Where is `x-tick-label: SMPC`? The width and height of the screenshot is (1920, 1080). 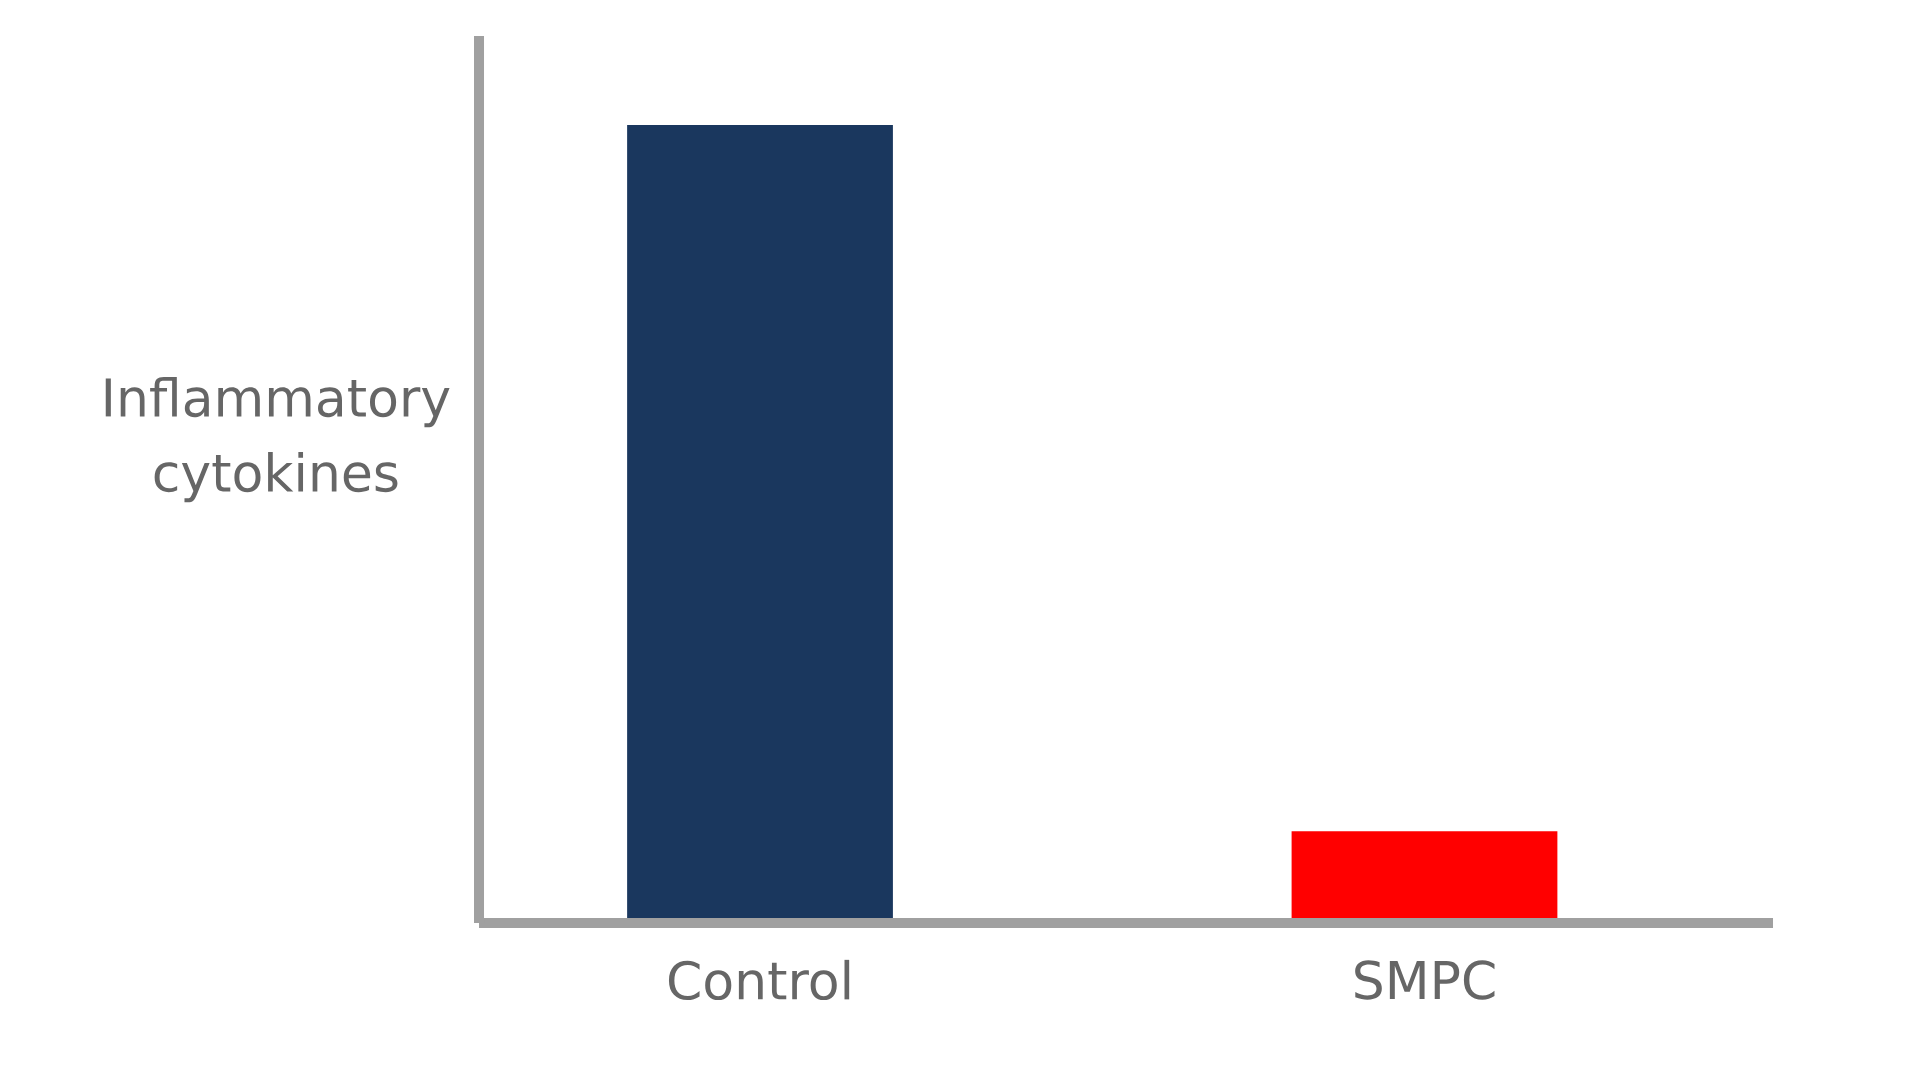 x-tick-label: SMPC is located at coordinates (1425, 980).